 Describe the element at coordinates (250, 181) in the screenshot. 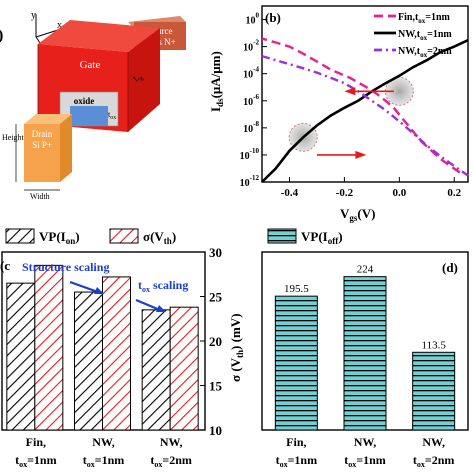

I see `y-tick-label: 10⁻¹²` at that location.